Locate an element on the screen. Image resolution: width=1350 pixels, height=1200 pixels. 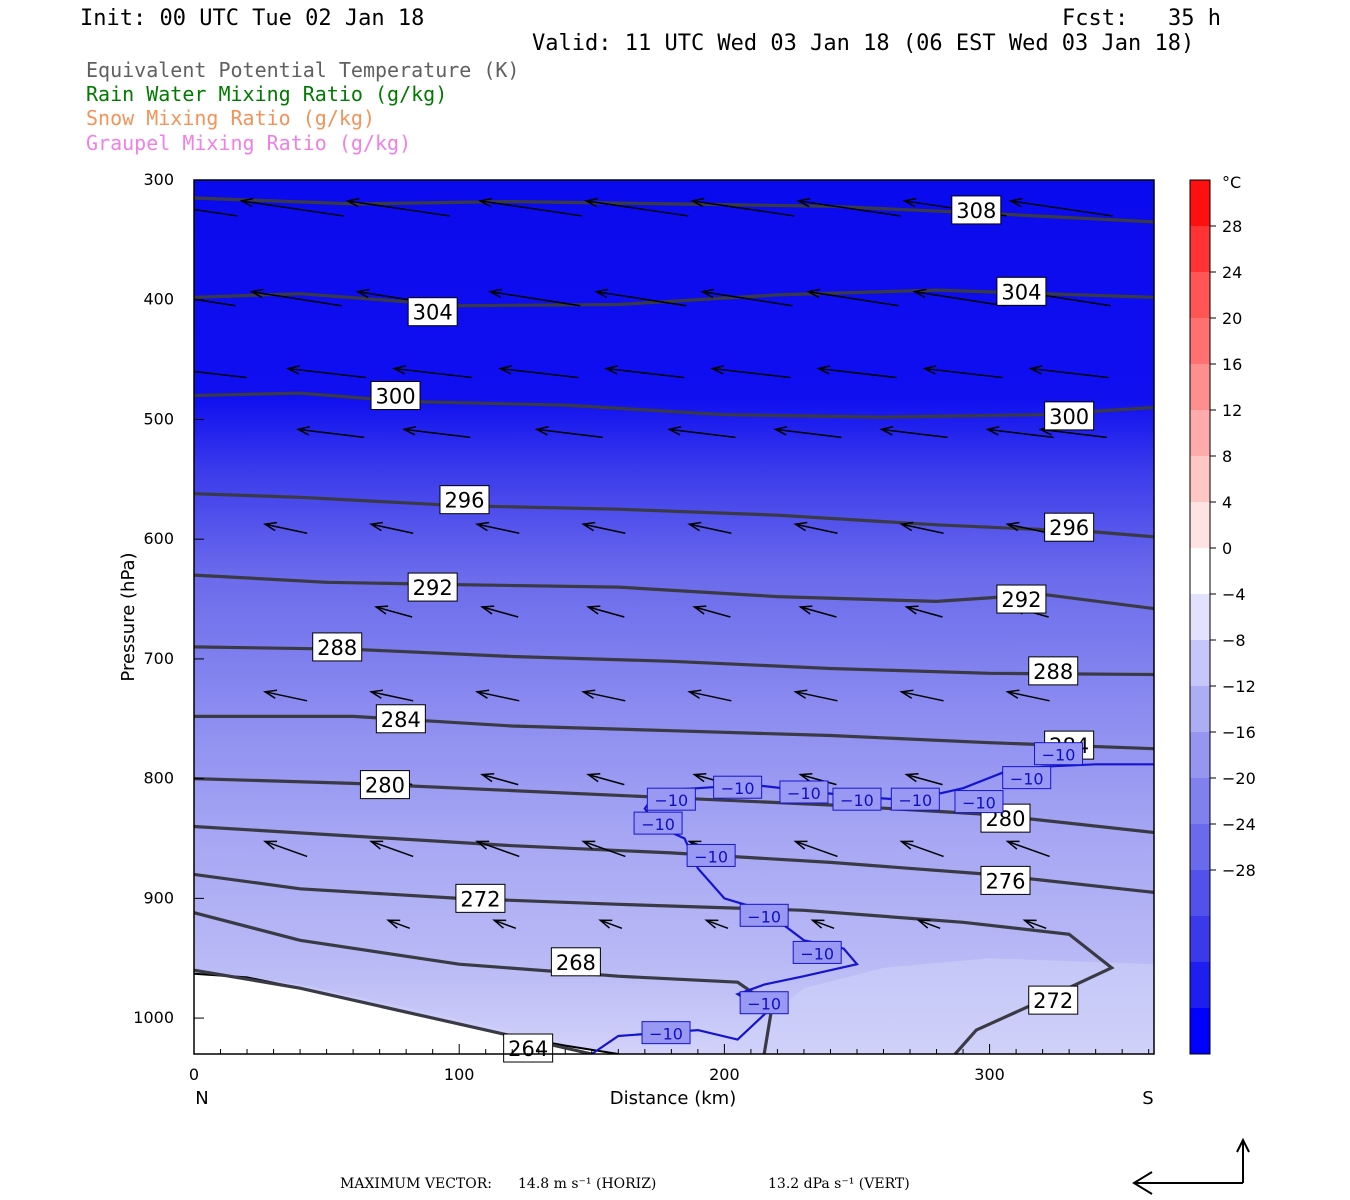
y-tick-label: 300 is located at coordinates (158, 179).